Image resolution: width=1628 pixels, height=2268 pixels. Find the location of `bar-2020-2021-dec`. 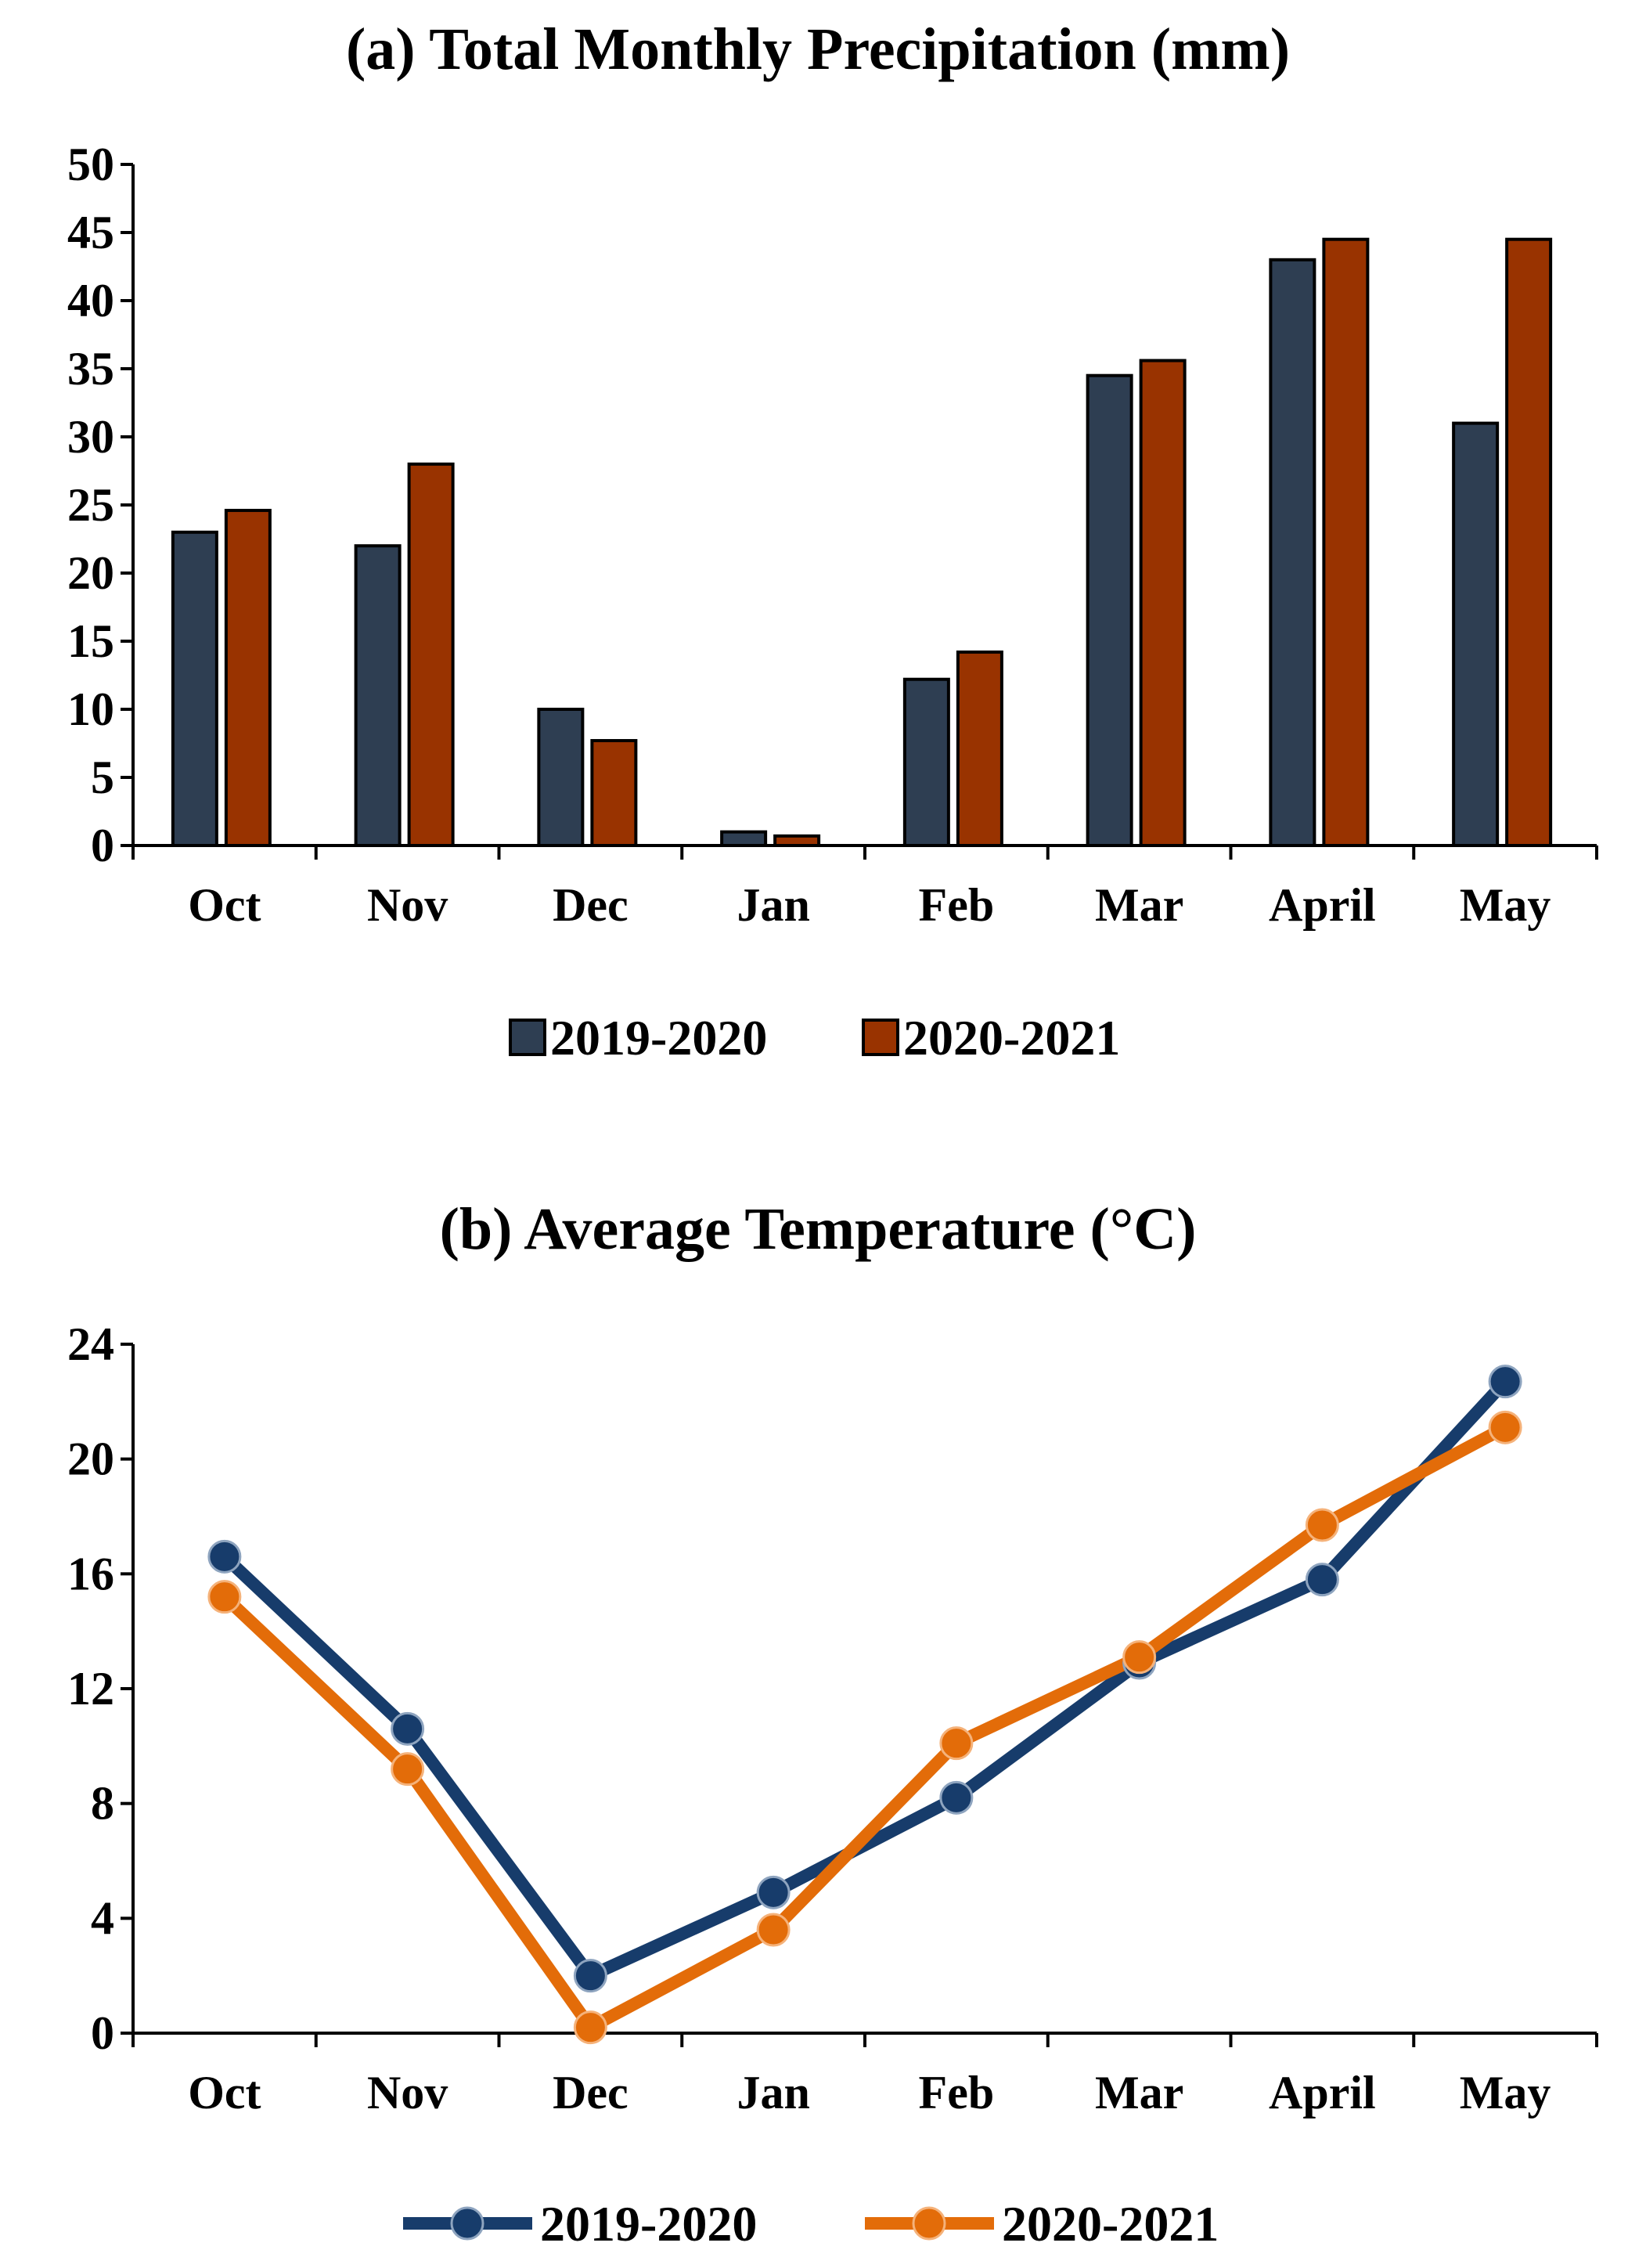

bar-2020-2021-dec is located at coordinates (614, 794).